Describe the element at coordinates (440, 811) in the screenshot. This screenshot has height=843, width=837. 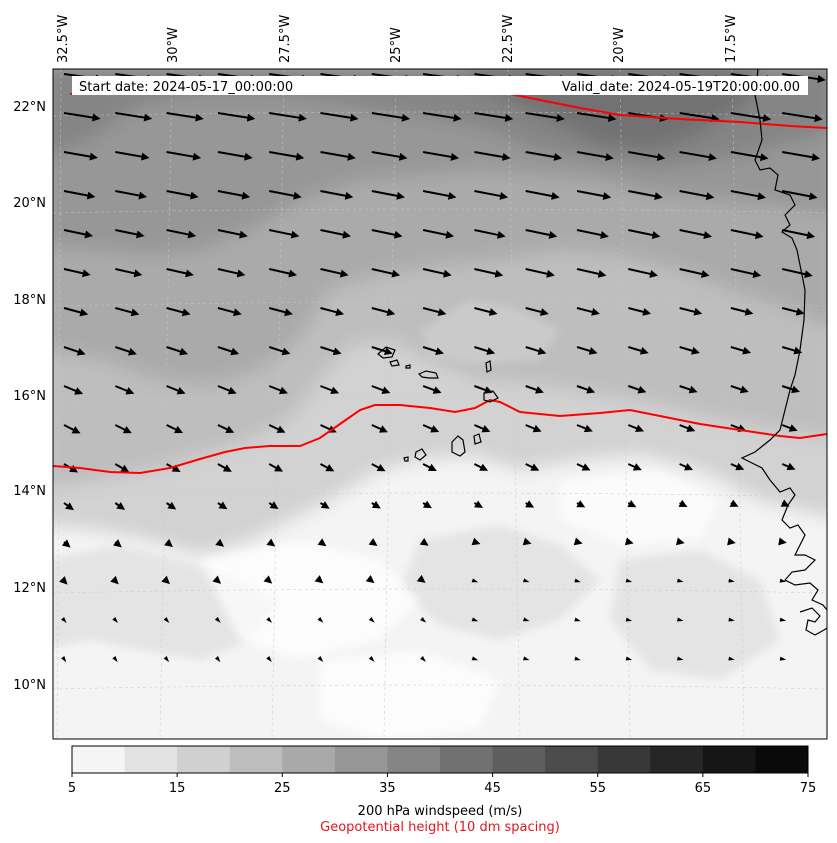
I see `colorbar-label: 200 hPa windspeed (m/s)` at that location.